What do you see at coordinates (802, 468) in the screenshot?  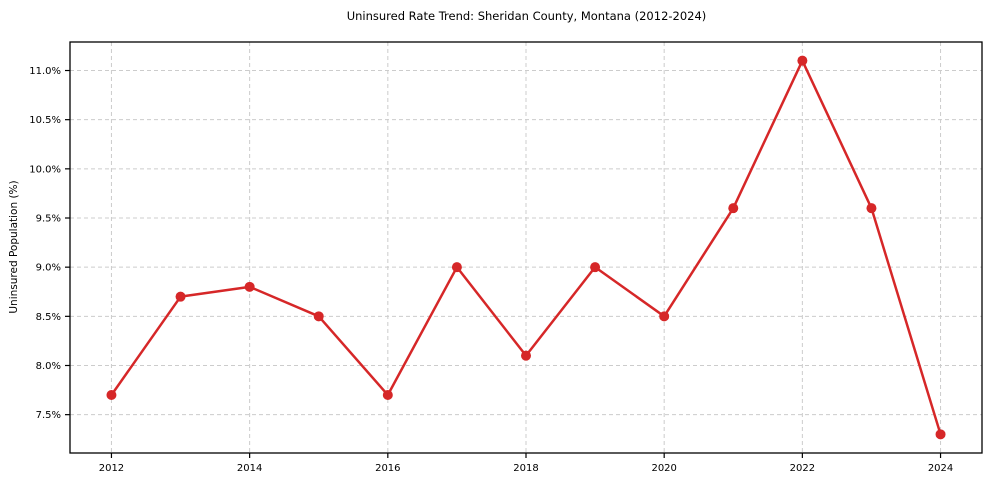 I see `x-tick-label: 2022` at bounding box center [802, 468].